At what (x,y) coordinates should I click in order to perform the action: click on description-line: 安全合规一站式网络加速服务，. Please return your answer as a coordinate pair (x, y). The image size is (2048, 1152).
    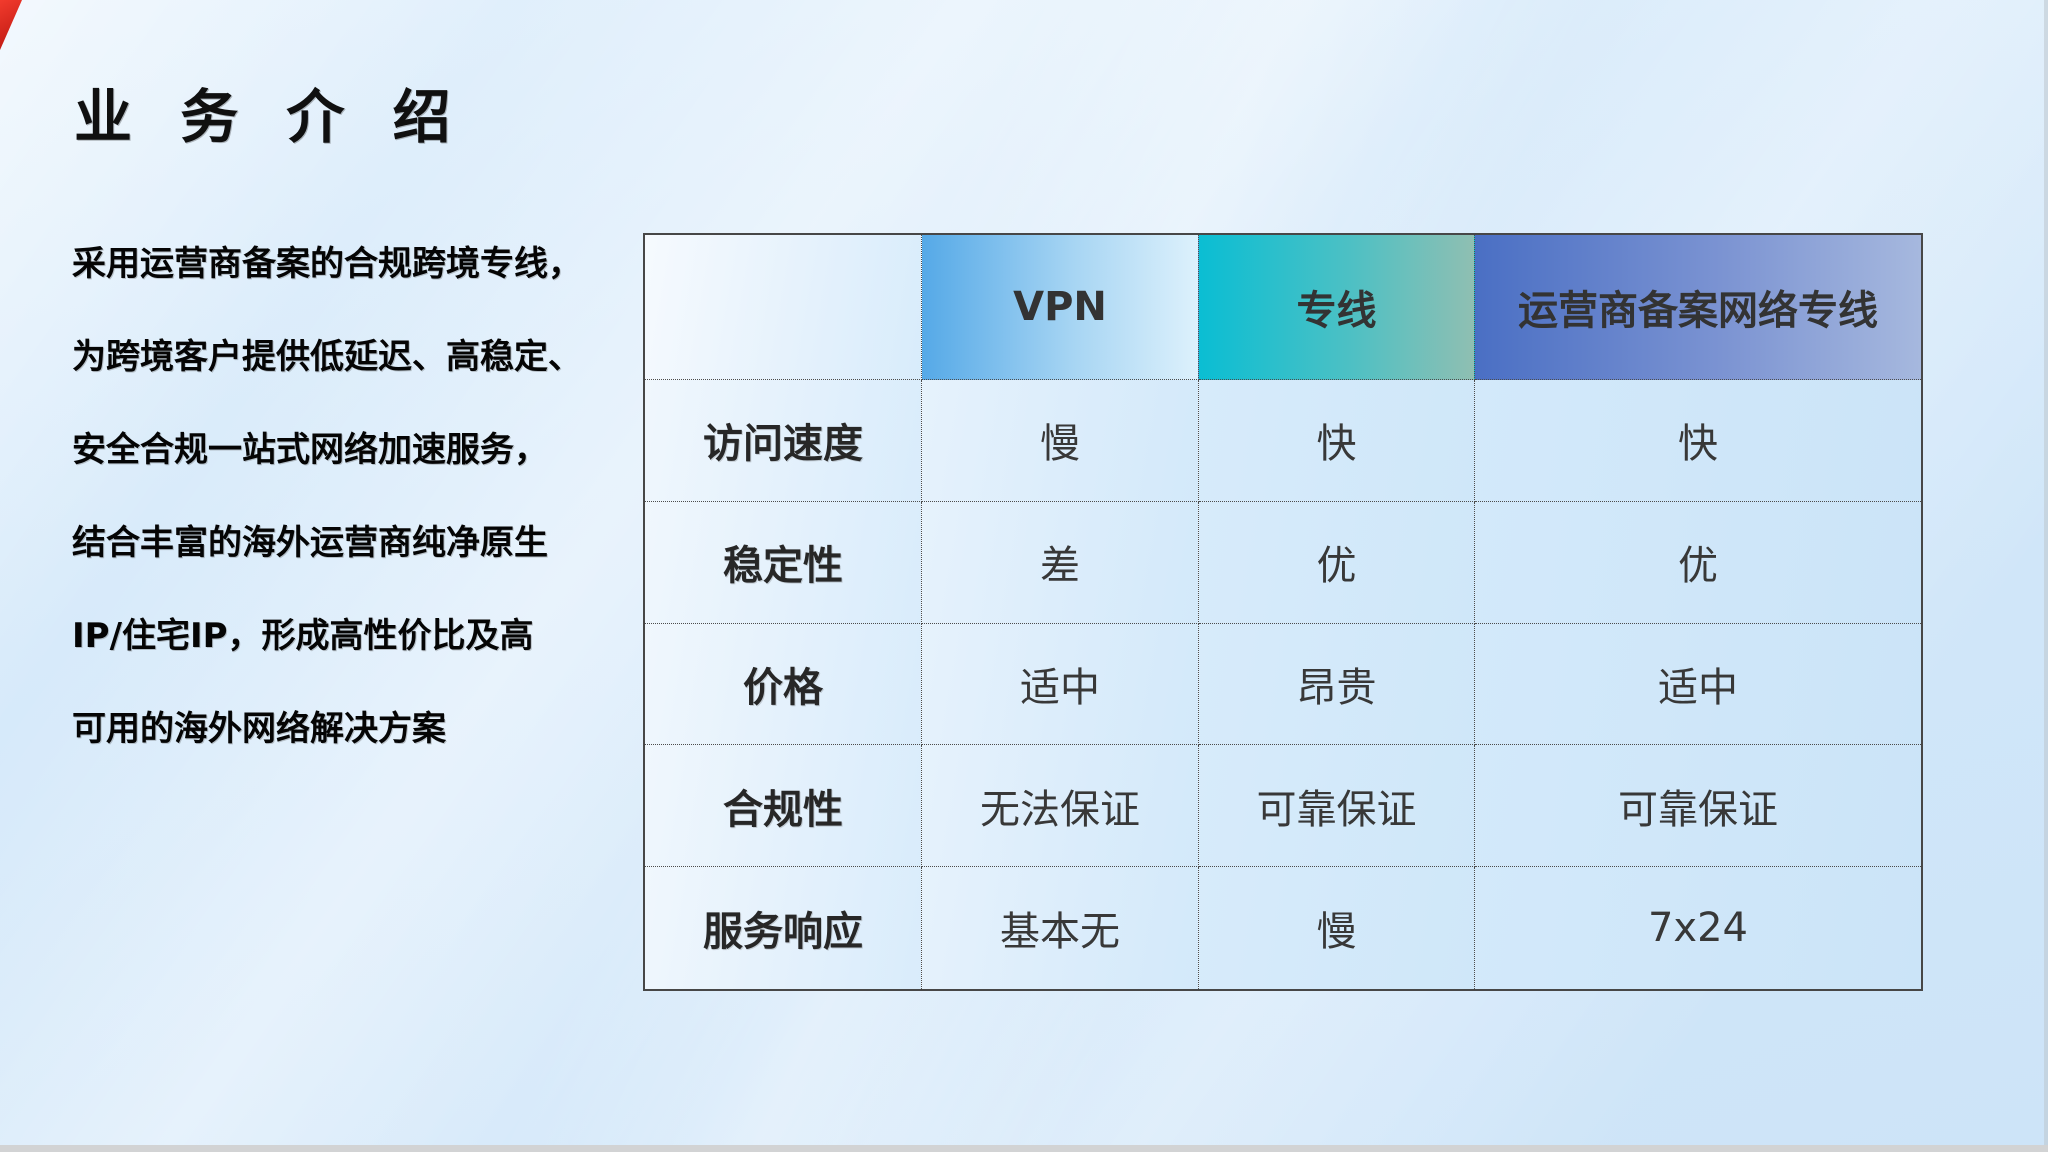
    Looking at the image, I should click on (310, 450).